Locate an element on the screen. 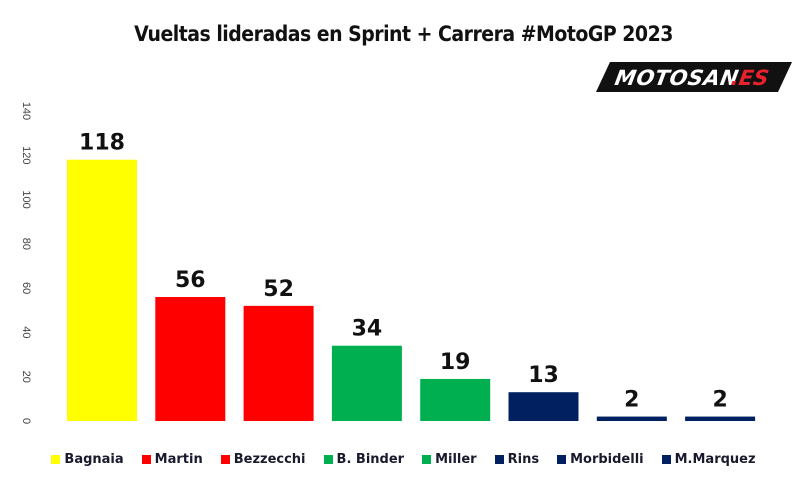 The height and width of the screenshot is (480, 807). data-label: 19 is located at coordinates (455, 362).